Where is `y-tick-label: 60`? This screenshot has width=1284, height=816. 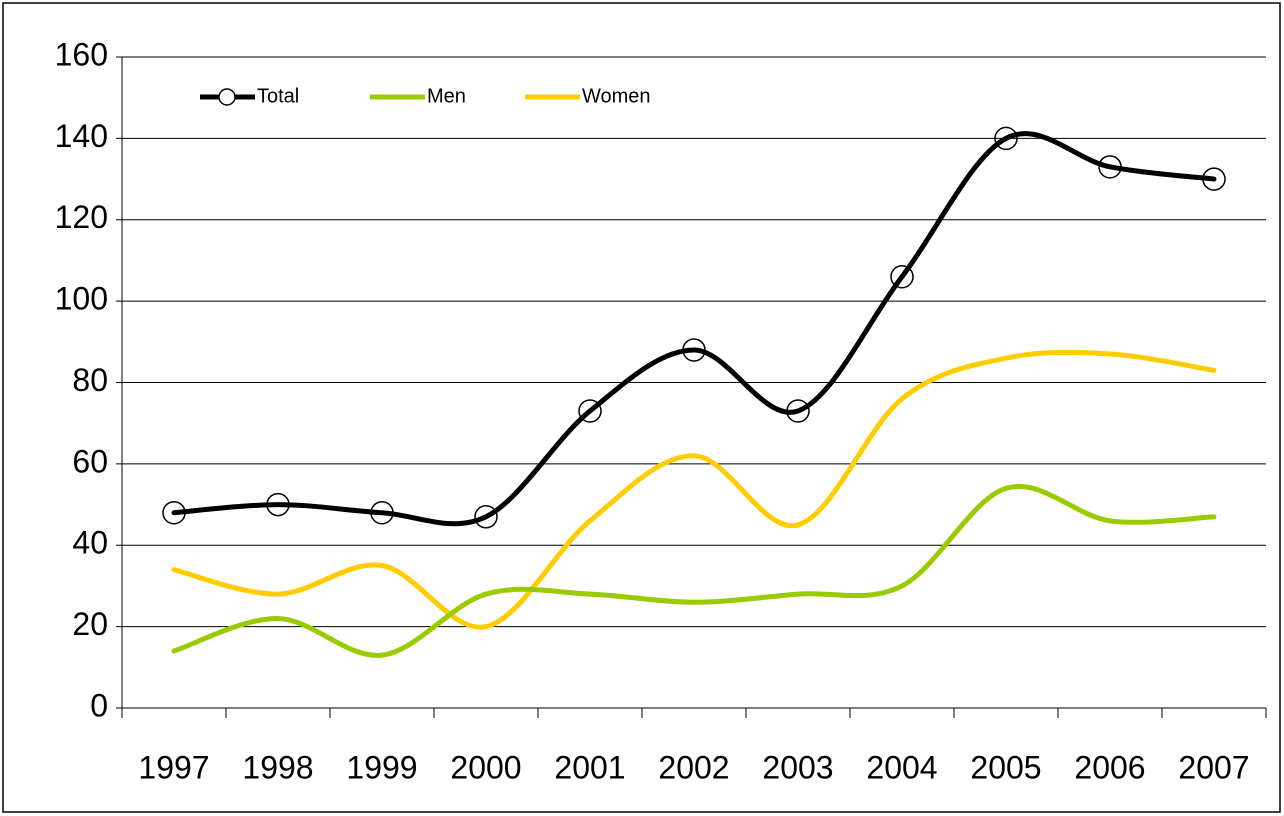
y-tick-label: 60 is located at coordinates (90, 461).